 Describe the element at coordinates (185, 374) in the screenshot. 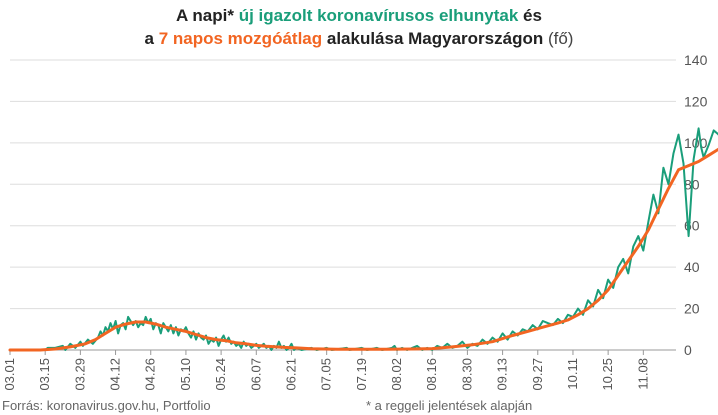

I see `x-tick-label-05.10: 05.10` at that location.